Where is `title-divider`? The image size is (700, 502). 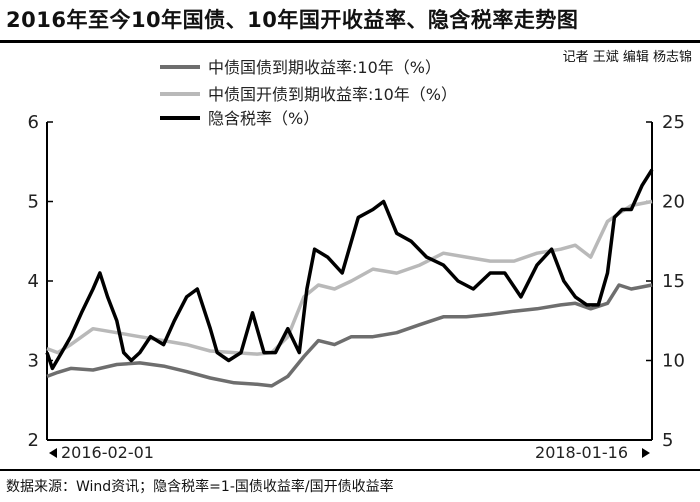 title-divider is located at coordinates (350, 41).